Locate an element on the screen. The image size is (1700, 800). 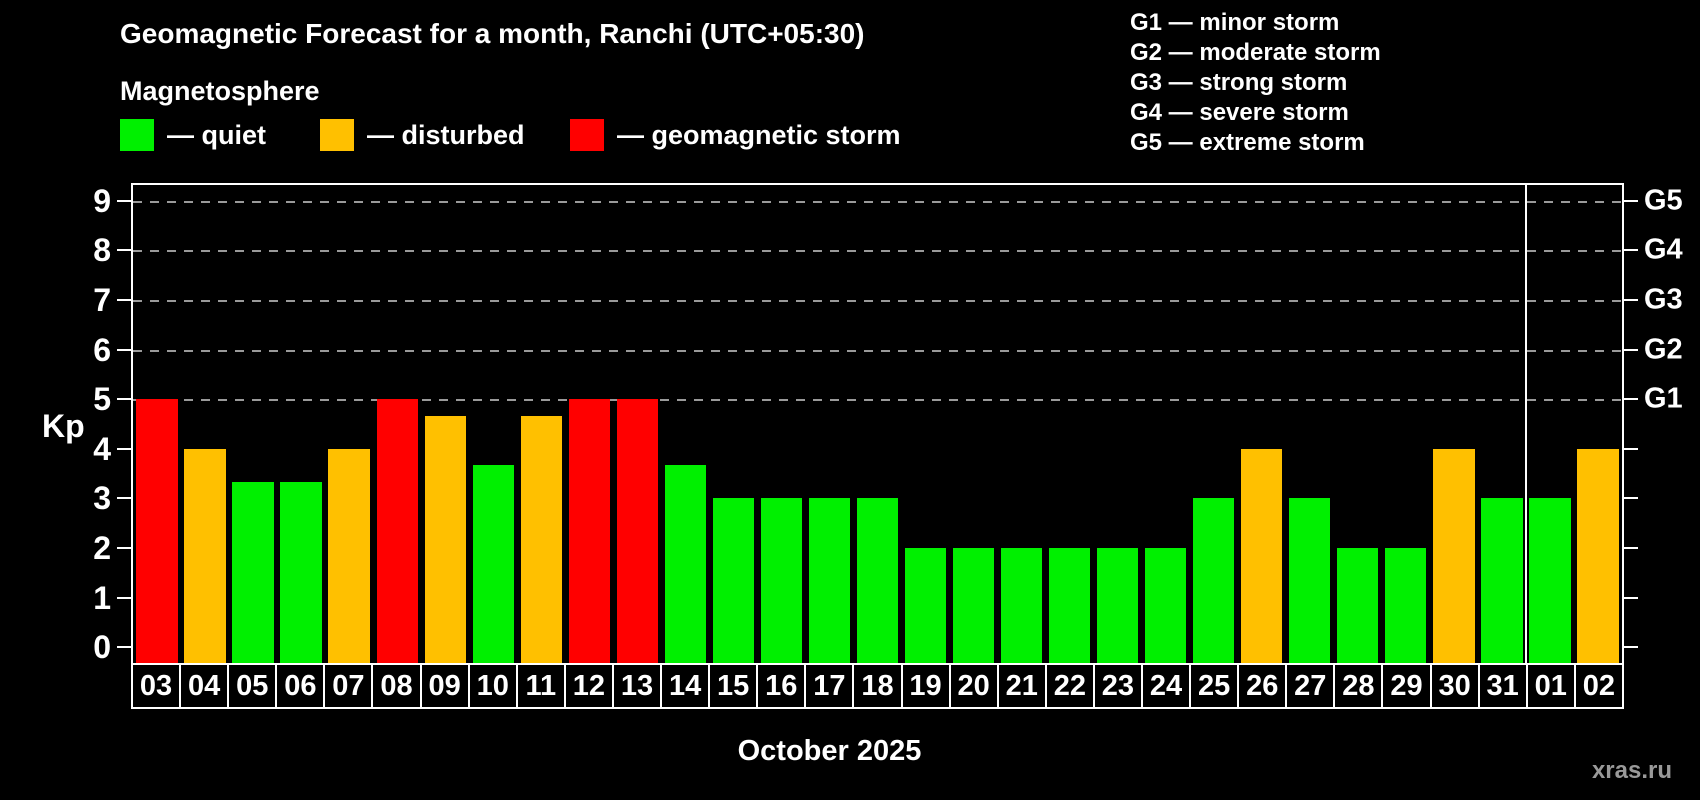
left-tick-kp4 is located at coordinates (124, 448).